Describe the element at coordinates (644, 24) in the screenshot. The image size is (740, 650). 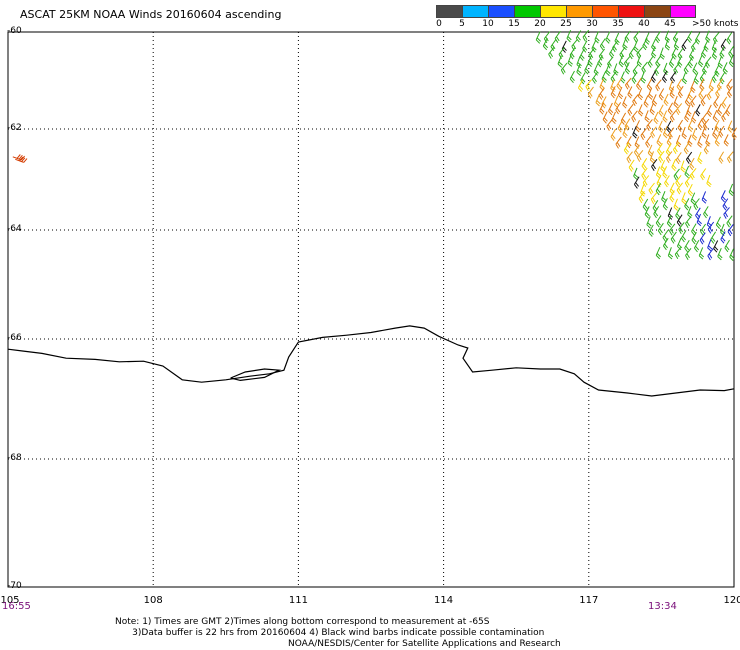
I see `legend-tick-label: 40` at that location.